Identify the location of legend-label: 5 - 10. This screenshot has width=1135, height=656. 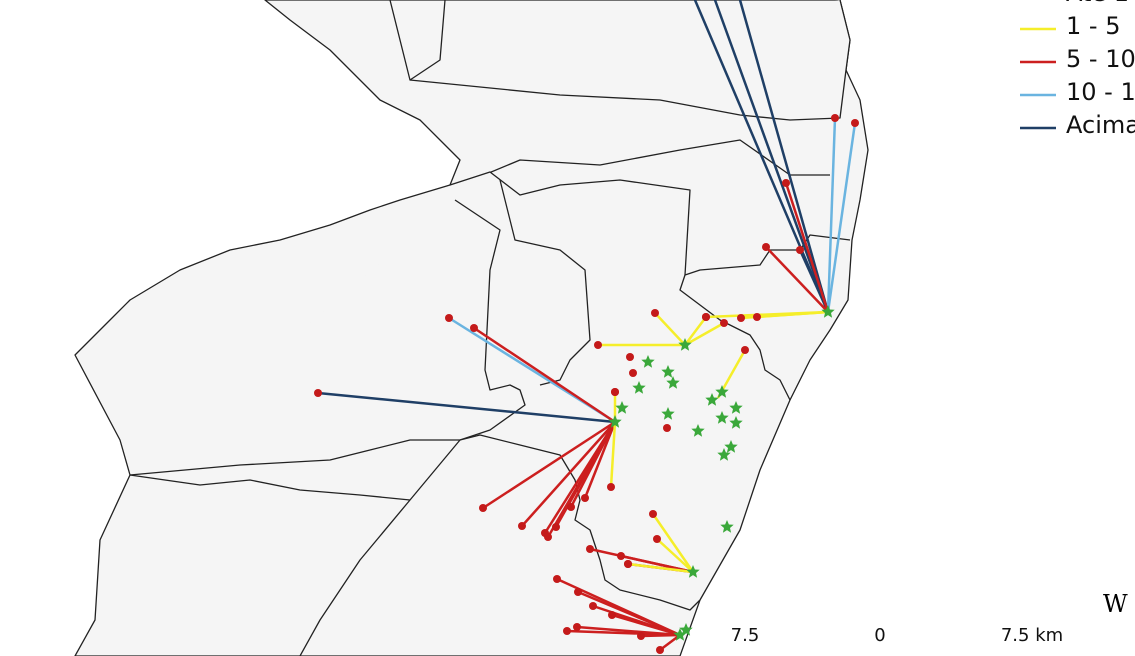
(1100, 59).